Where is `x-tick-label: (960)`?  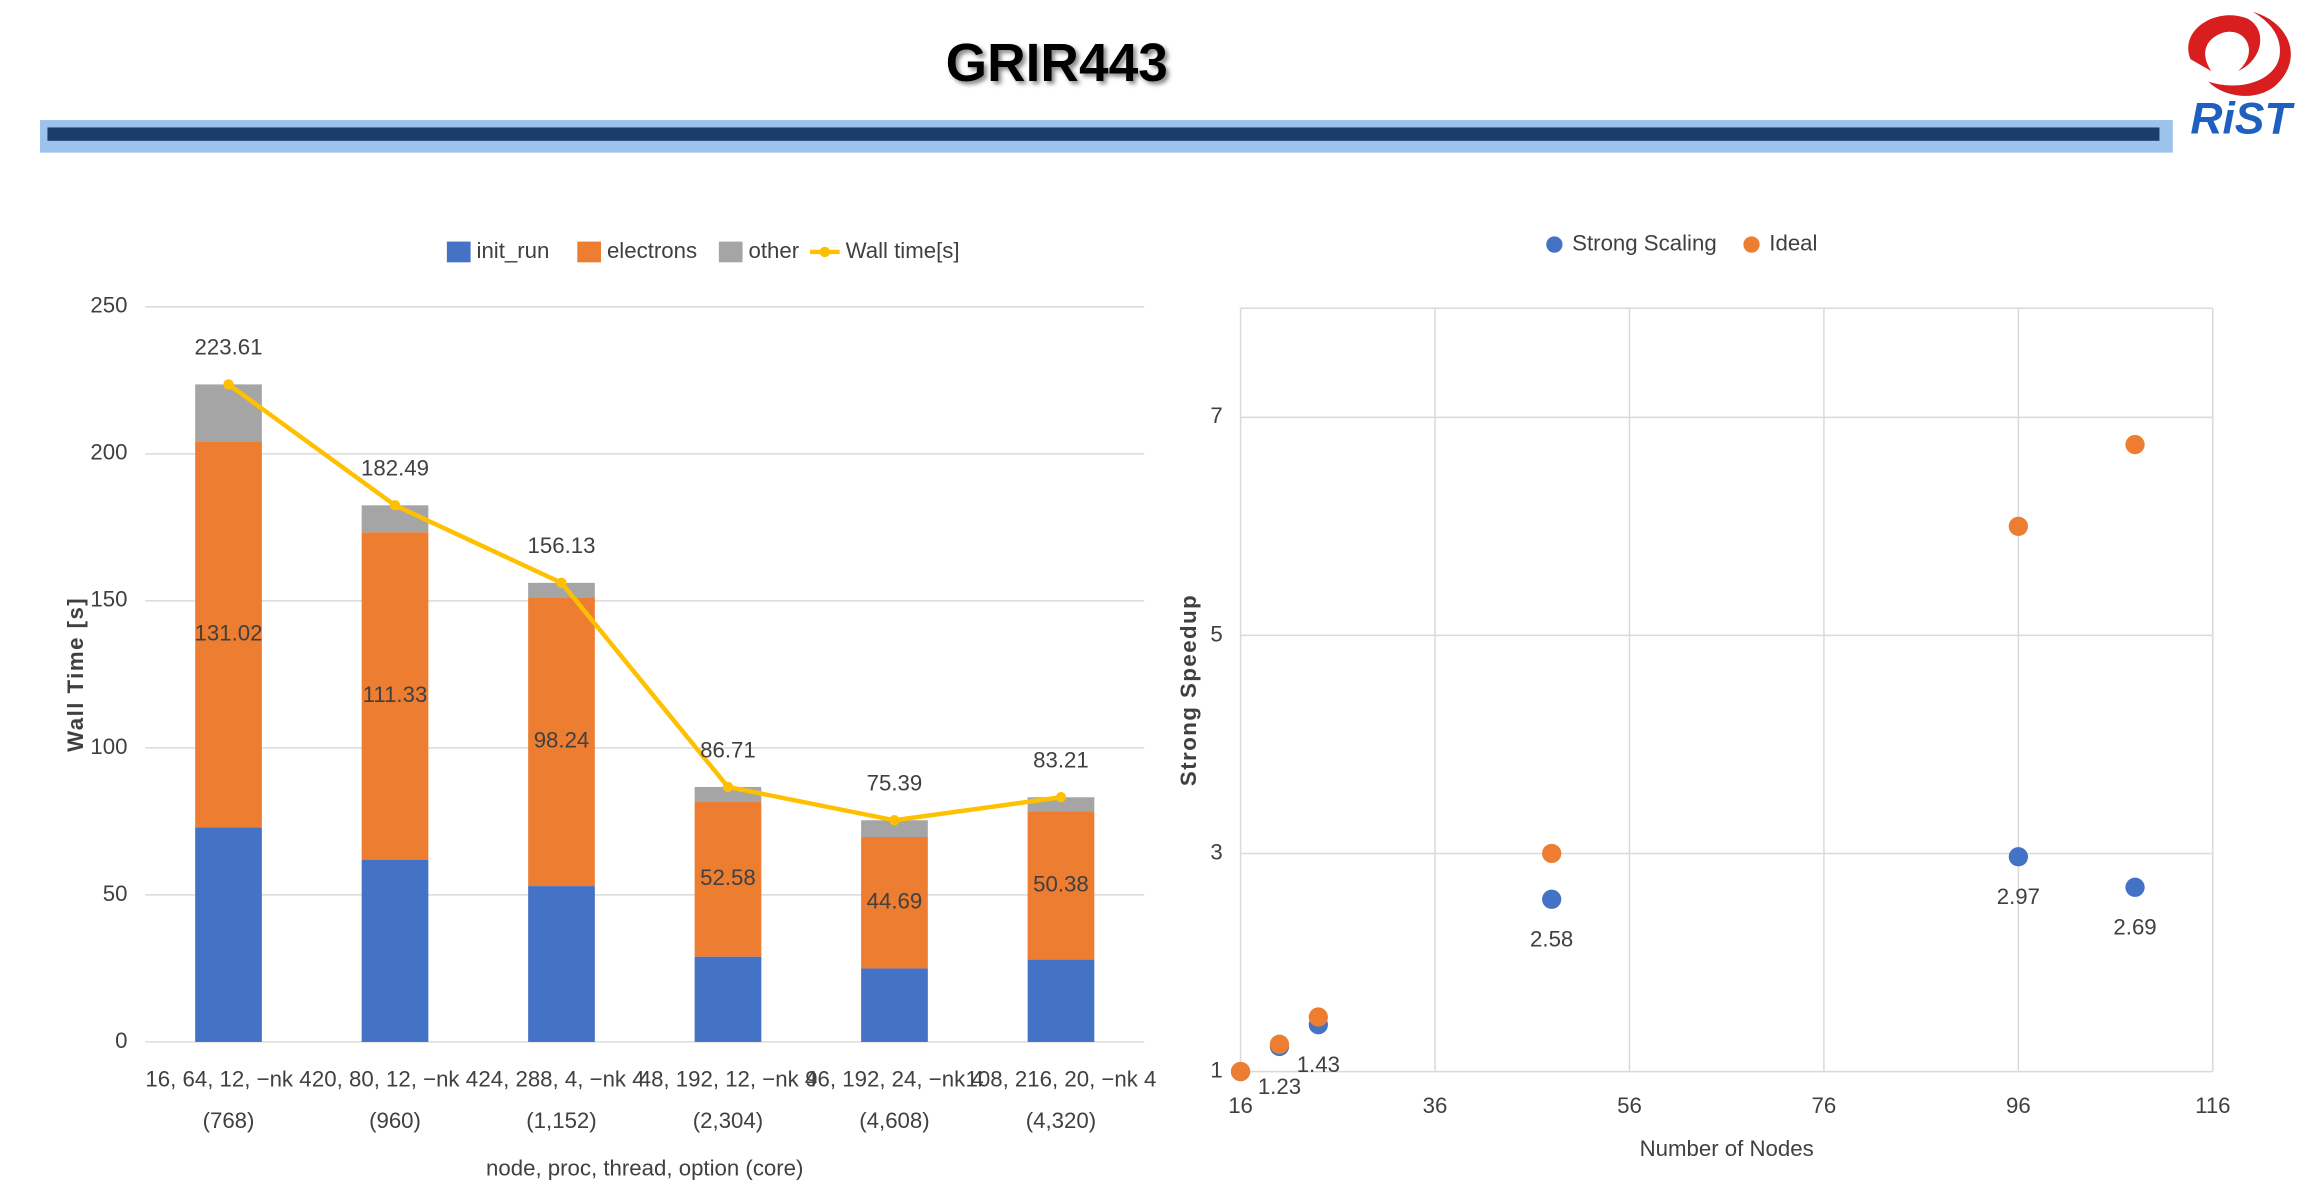
x-tick-label: (960) is located at coordinates (395, 1120).